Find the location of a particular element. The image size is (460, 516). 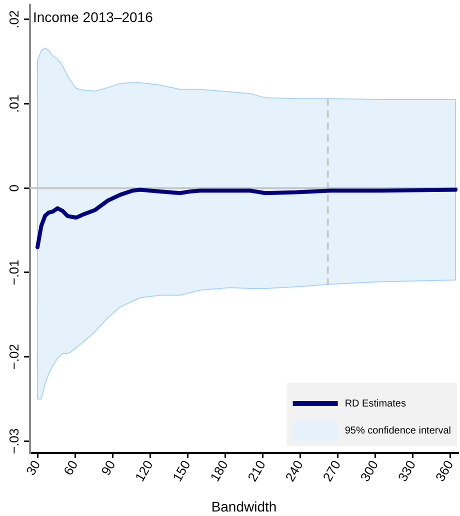

x-tick-label: 60 is located at coordinates (70, 468).